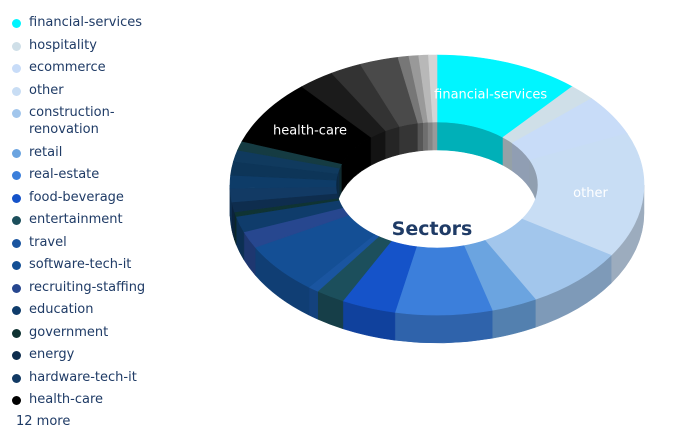  What do you see at coordinates (63, 45) in the screenshot?
I see `legend-label: hospitality` at bounding box center [63, 45].